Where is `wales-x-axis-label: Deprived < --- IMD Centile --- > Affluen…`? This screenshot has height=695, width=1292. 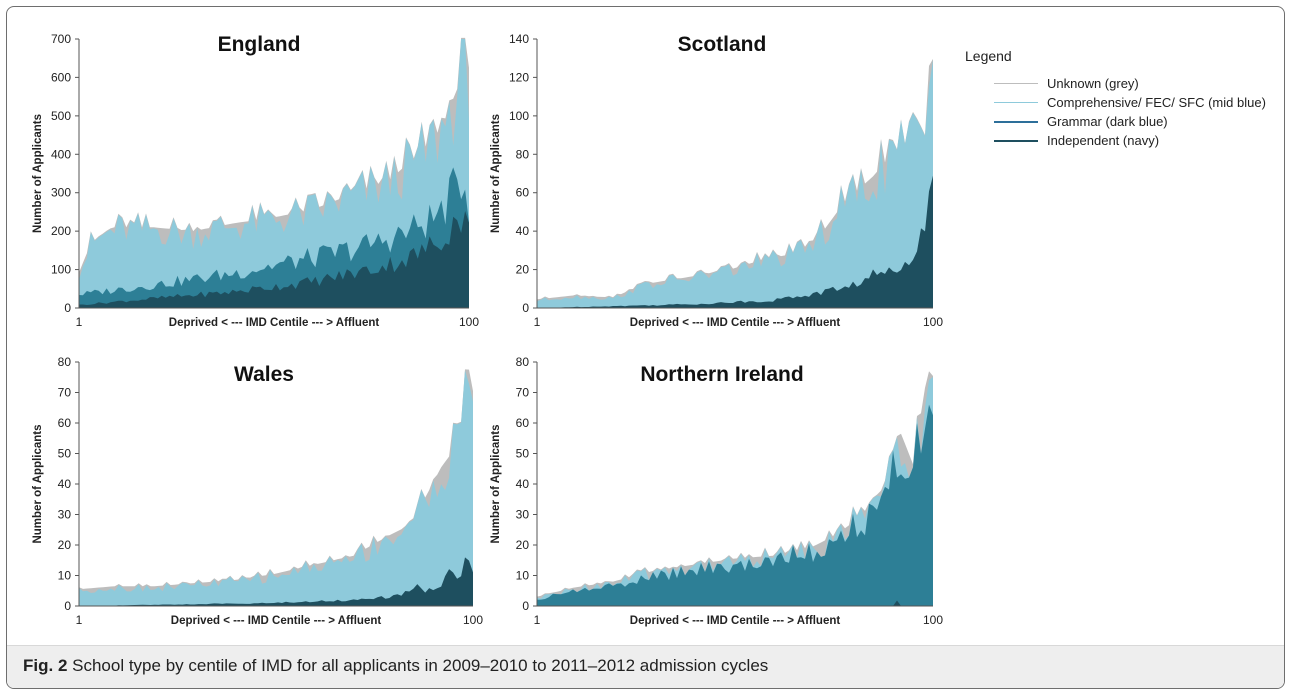
wales-x-axis-label: Deprived < --- IMD Centile --- > Affluen… is located at coordinates (276, 621).